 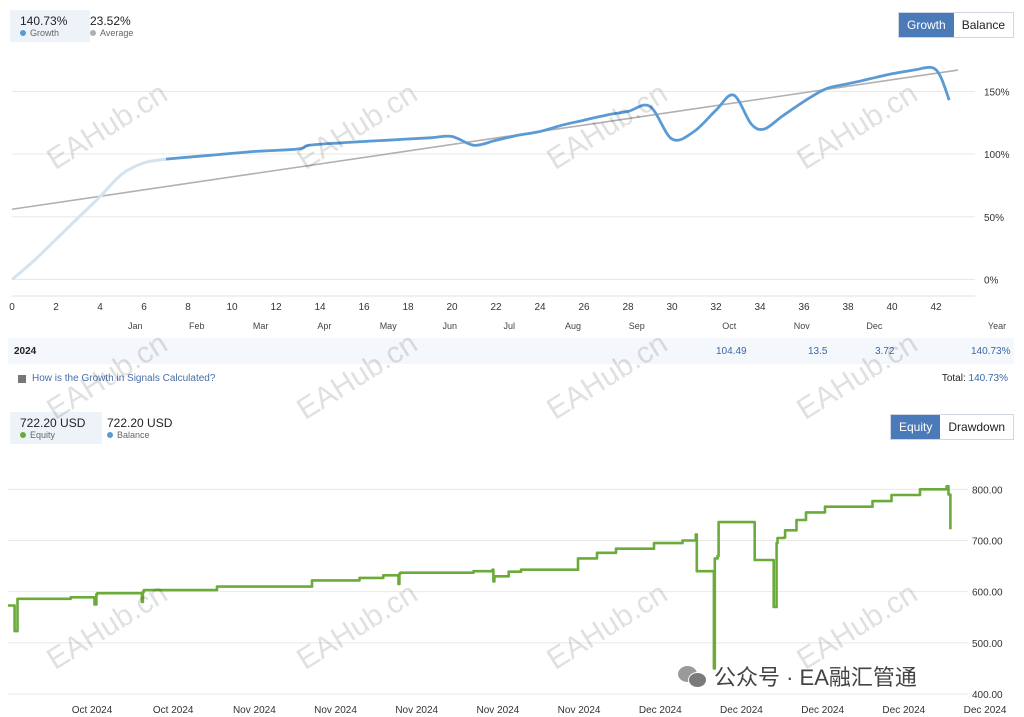 I want to click on growth-x-tick-label: 26, so click(x=584, y=307).